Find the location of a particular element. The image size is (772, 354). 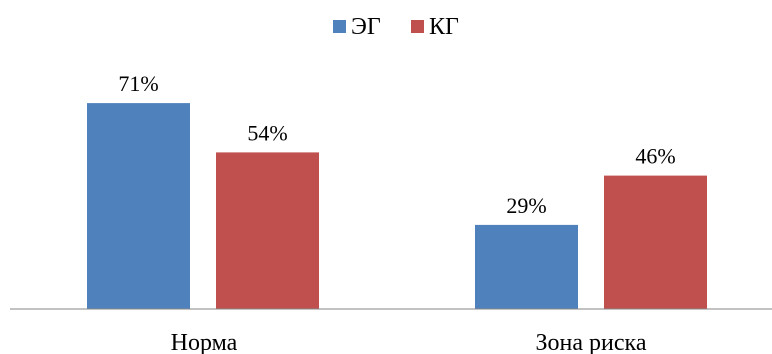

category-labels-group: Норма Зона риска is located at coordinates (409, 342).